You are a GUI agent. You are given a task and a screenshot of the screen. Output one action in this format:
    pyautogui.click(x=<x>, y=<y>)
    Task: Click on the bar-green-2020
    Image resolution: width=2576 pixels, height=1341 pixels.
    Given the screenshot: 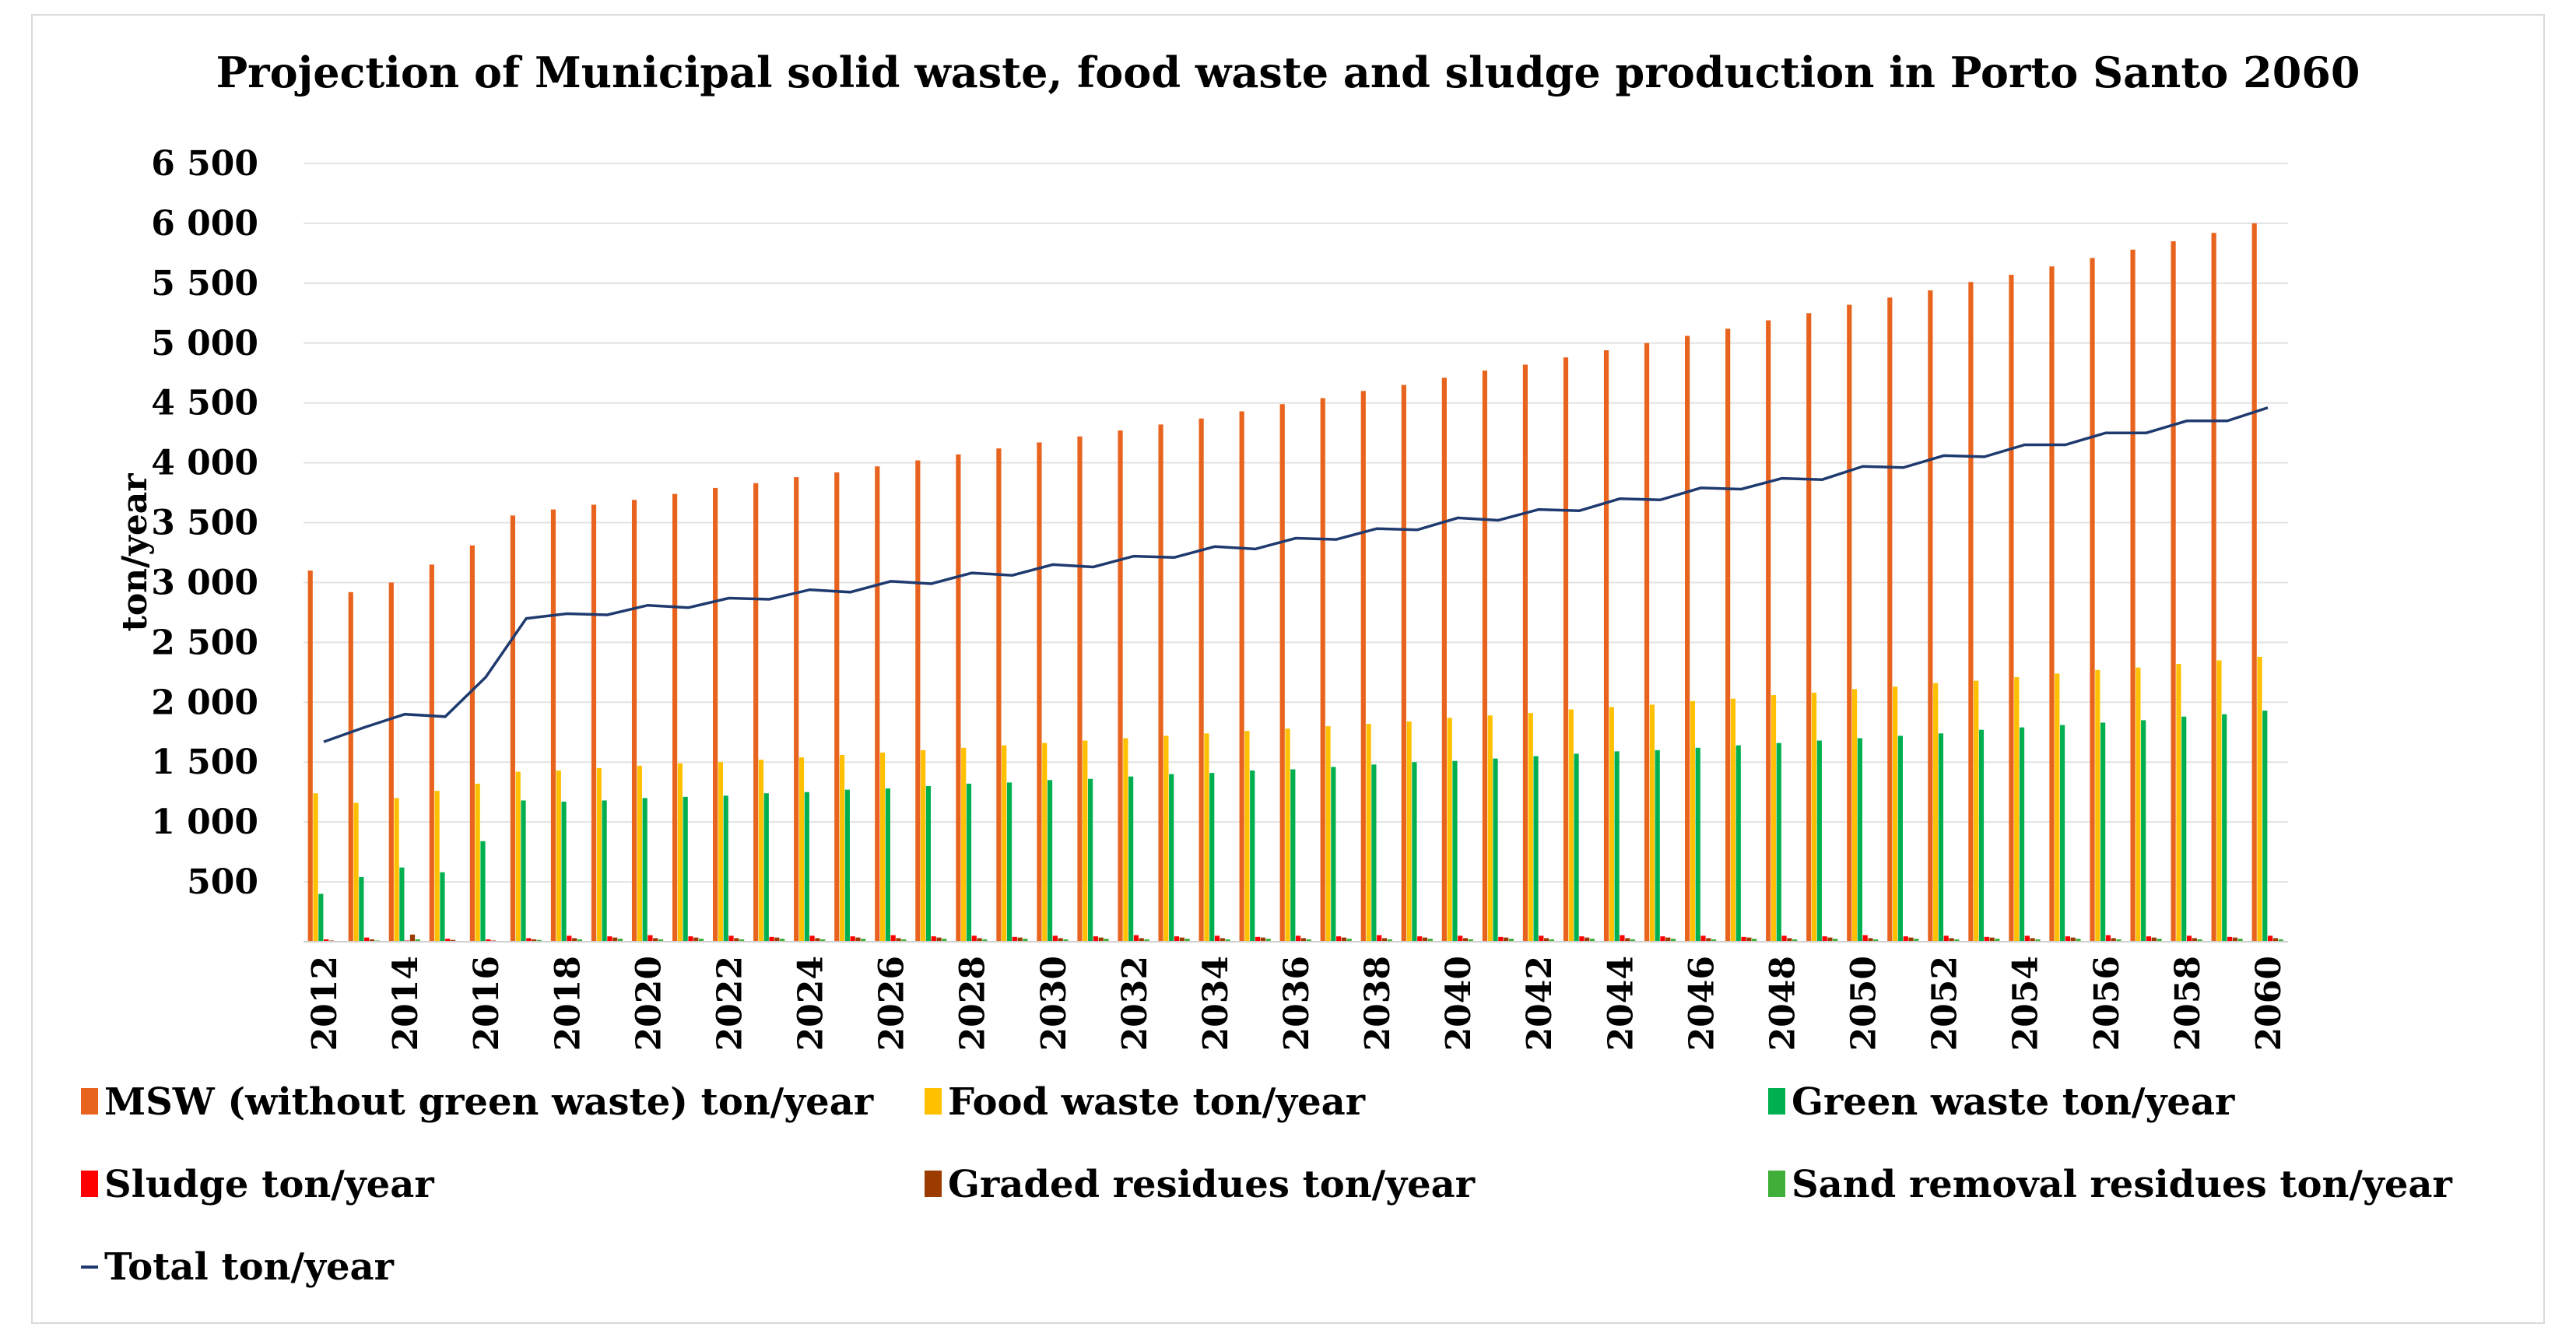 What is the action you would take?
    pyautogui.click(x=645, y=870)
    